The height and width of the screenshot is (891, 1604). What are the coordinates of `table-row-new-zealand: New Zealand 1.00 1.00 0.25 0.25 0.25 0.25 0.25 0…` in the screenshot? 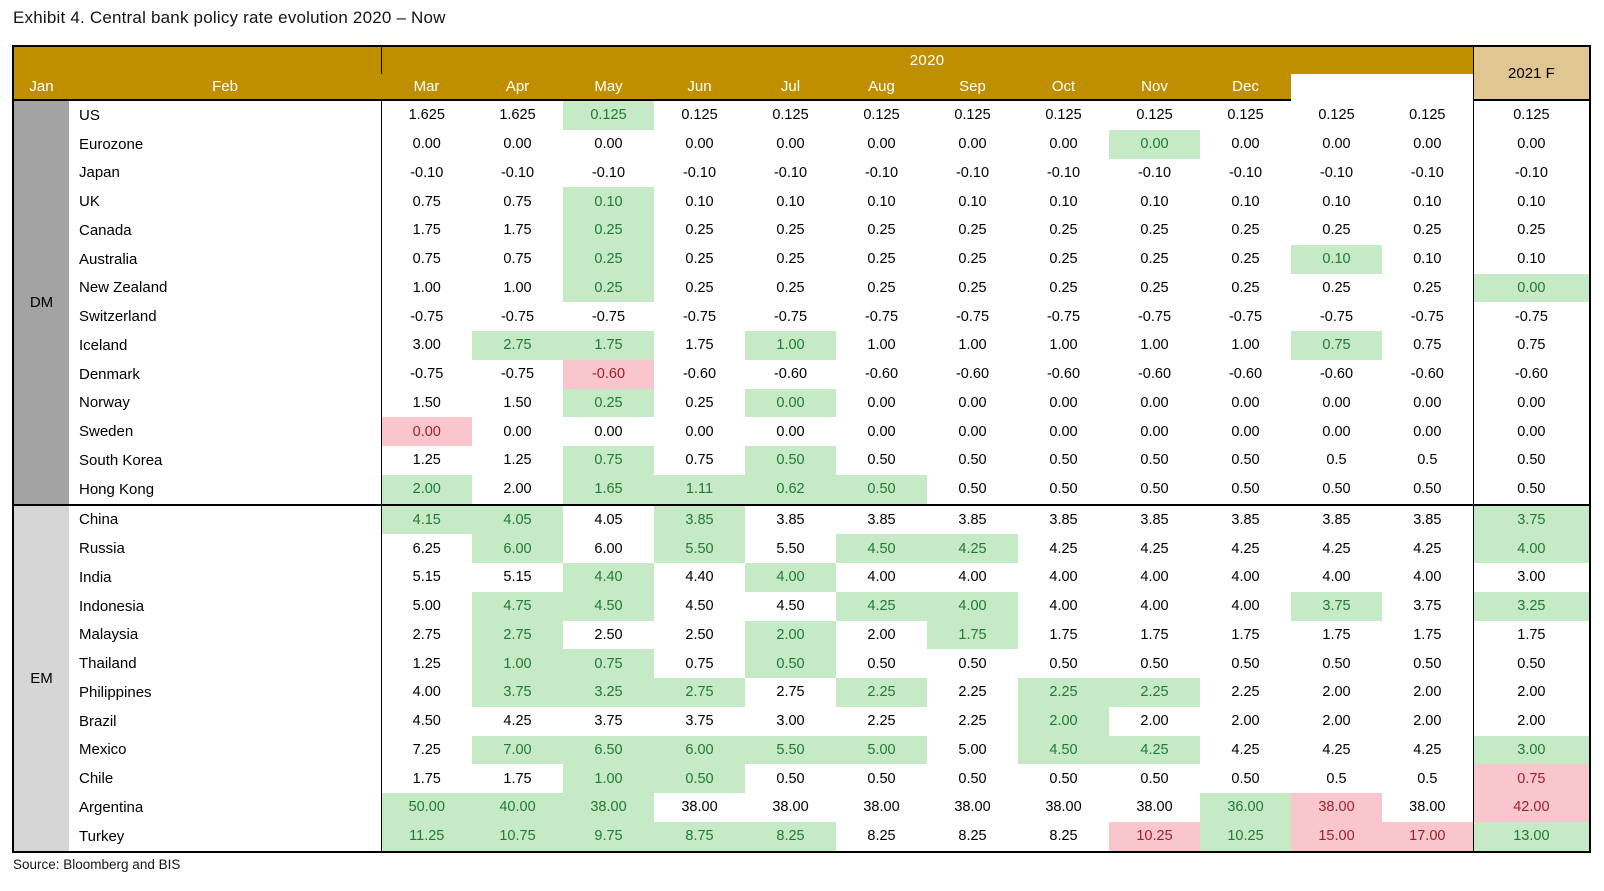 It's located at (802, 288).